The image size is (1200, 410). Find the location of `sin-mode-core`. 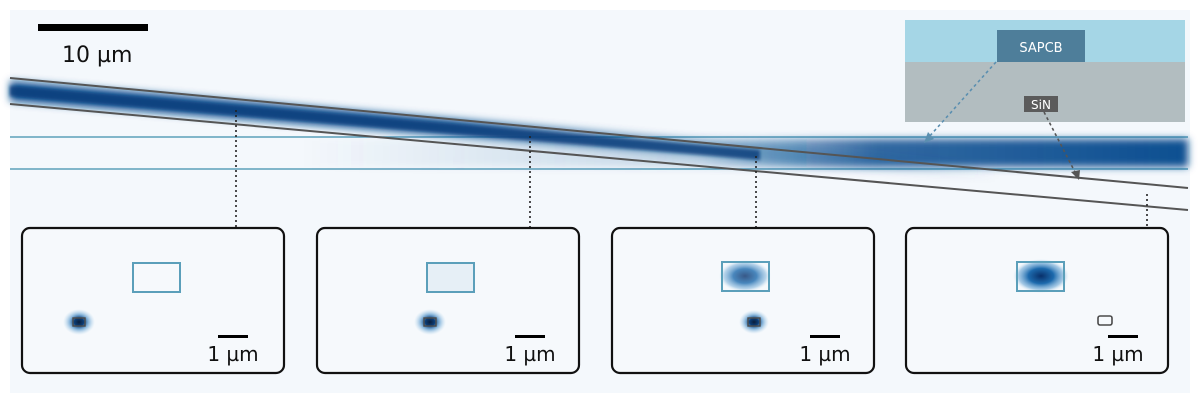

sin-mode-core is located at coordinates (385, 123).